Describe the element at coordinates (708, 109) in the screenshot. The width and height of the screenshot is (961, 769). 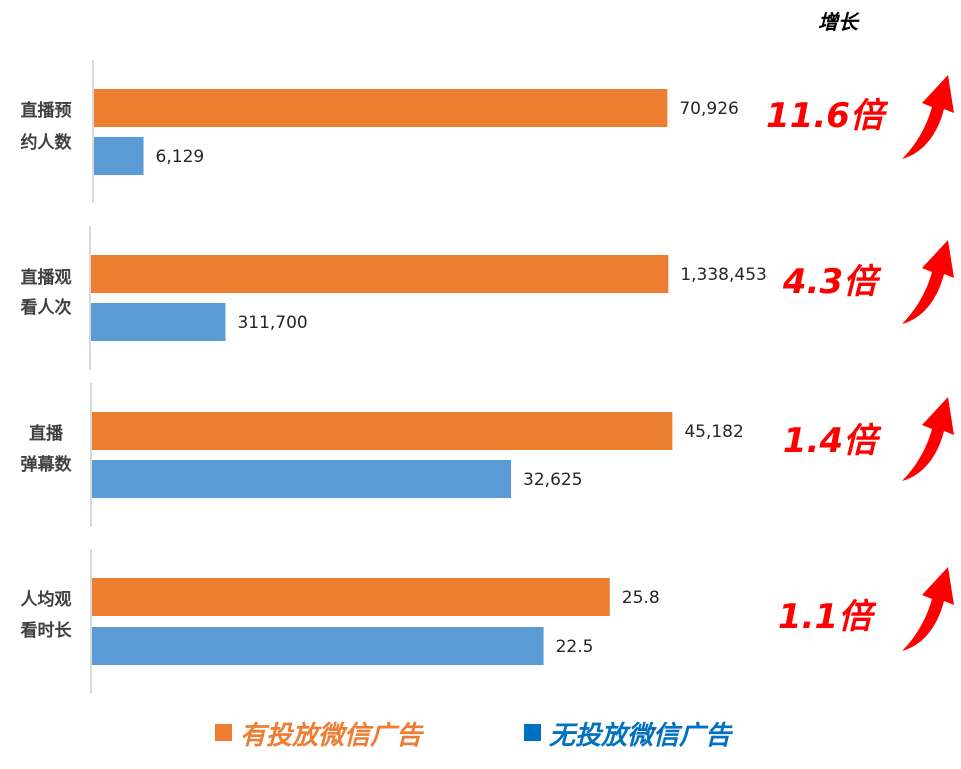
I see `data-label: 70,926` at that location.